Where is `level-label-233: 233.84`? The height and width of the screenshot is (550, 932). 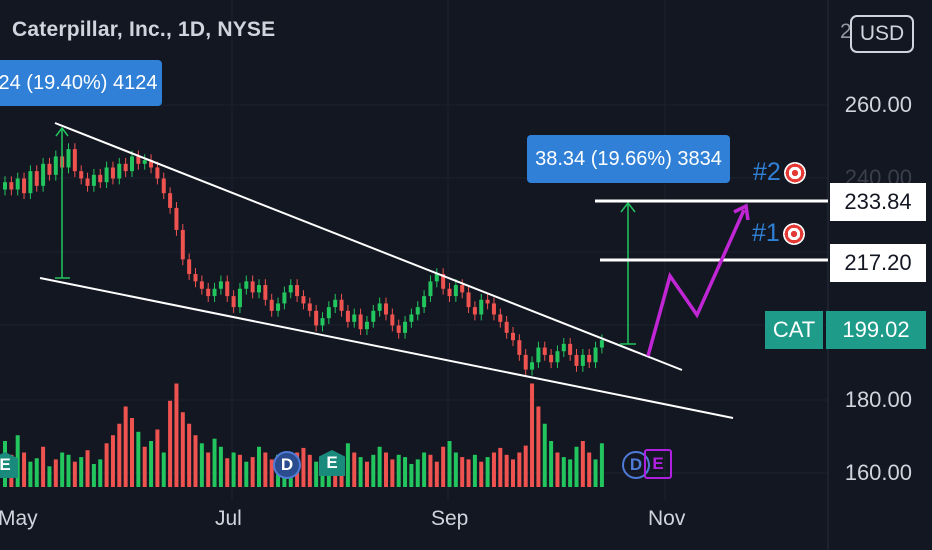 level-label-233: 233.84 is located at coordinates (878, 202).